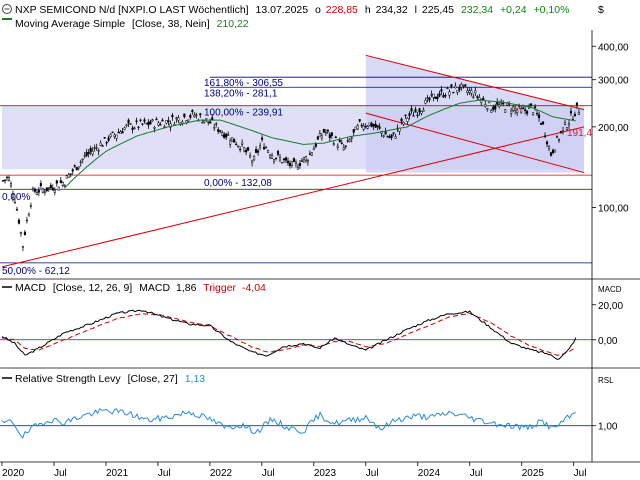 The image size is (640, 480). I want to click on time-tick-label: 2021, so click(117, 473).